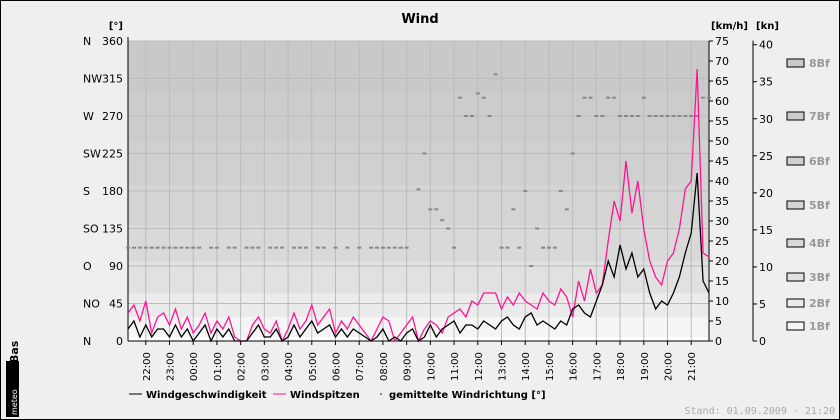  What do you see at coordinates (313, 366) in the screenshot?
I see `x-tick-label: 05:00` at bounding box center [313, 366].